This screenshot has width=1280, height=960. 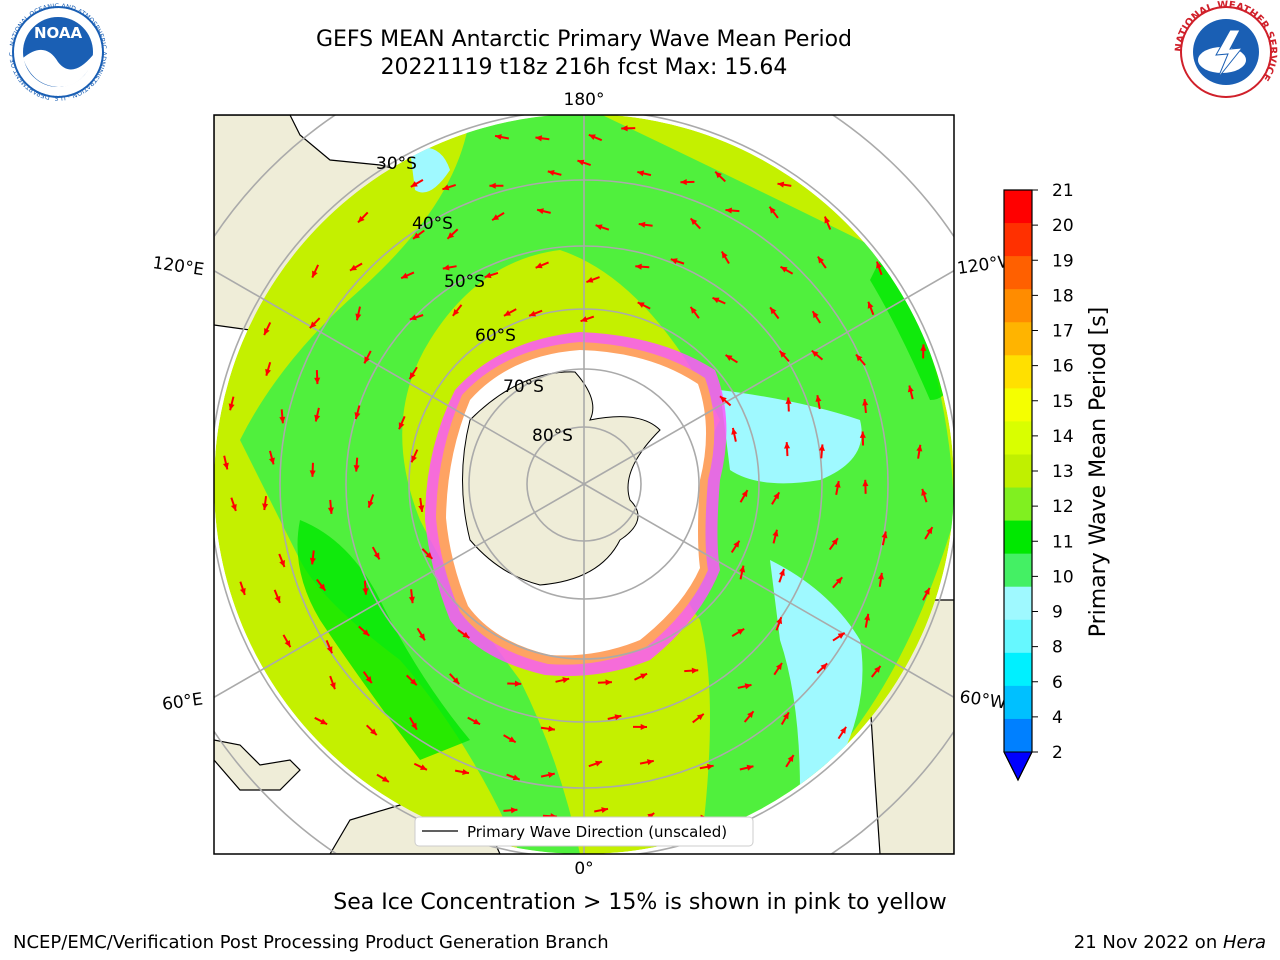 What do you see at coordinates (495, 336) in the screenshot?
I see `lat-label-60s: 60°S` at bounding box center [495, 336].